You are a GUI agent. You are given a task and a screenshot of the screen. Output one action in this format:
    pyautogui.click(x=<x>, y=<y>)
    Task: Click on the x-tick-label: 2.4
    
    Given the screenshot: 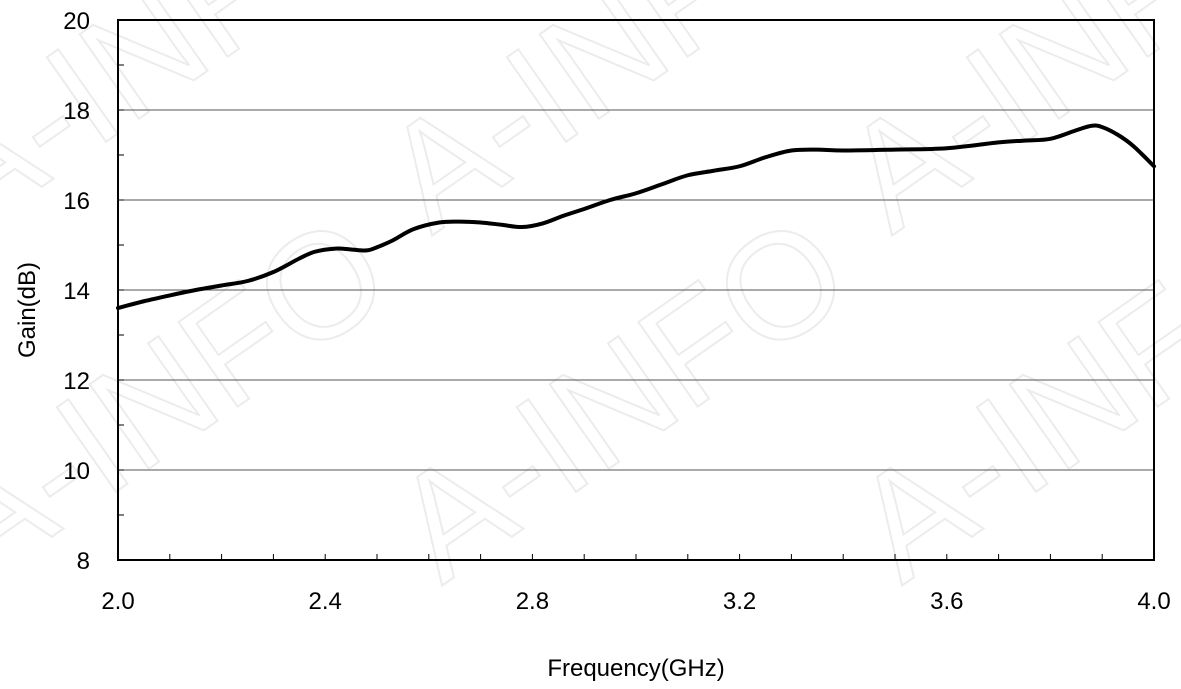 What is the action you would take?
    pyautogui.click(x=325, y=601)
    